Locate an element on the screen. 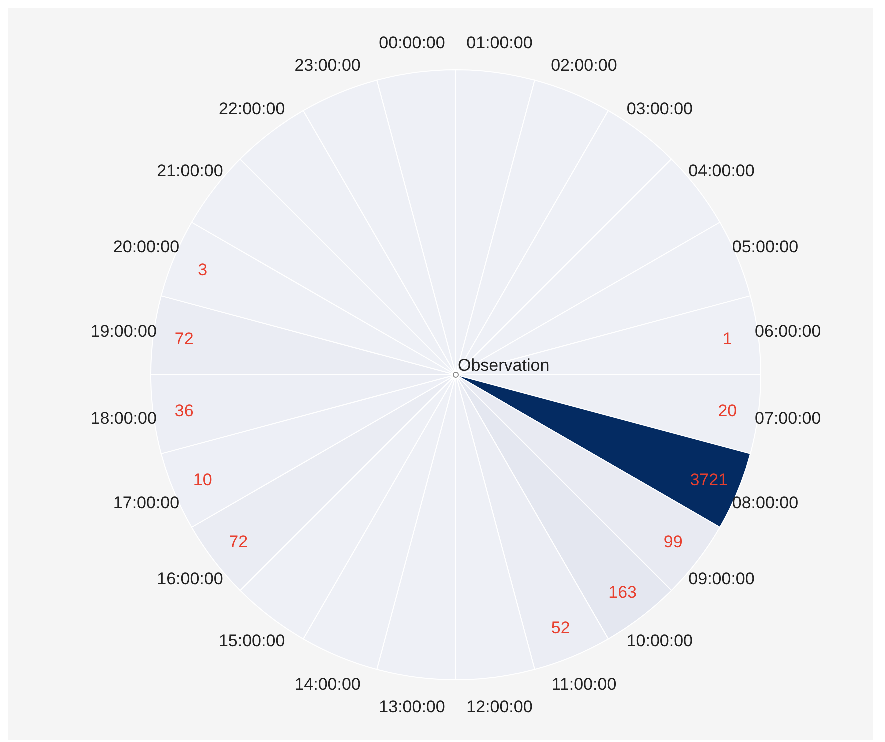 This screenshot has height=742, width=885. category-label: 02:00:00 is located at coordinates (584, 65).